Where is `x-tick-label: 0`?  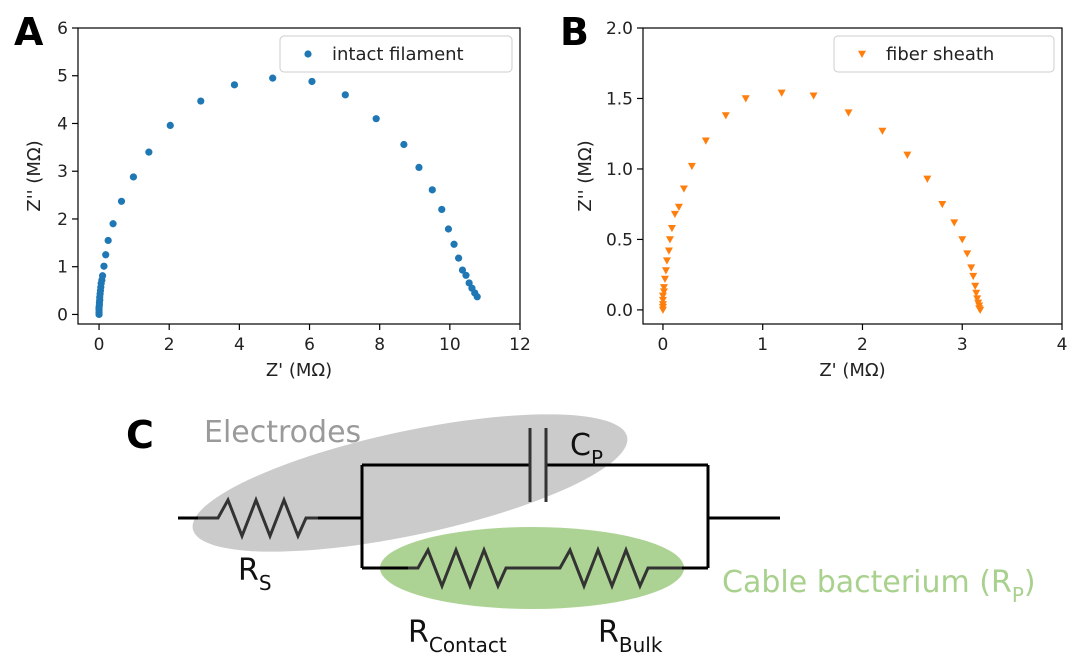 x-tick-label: 0 is located at coordinates (99, 345).